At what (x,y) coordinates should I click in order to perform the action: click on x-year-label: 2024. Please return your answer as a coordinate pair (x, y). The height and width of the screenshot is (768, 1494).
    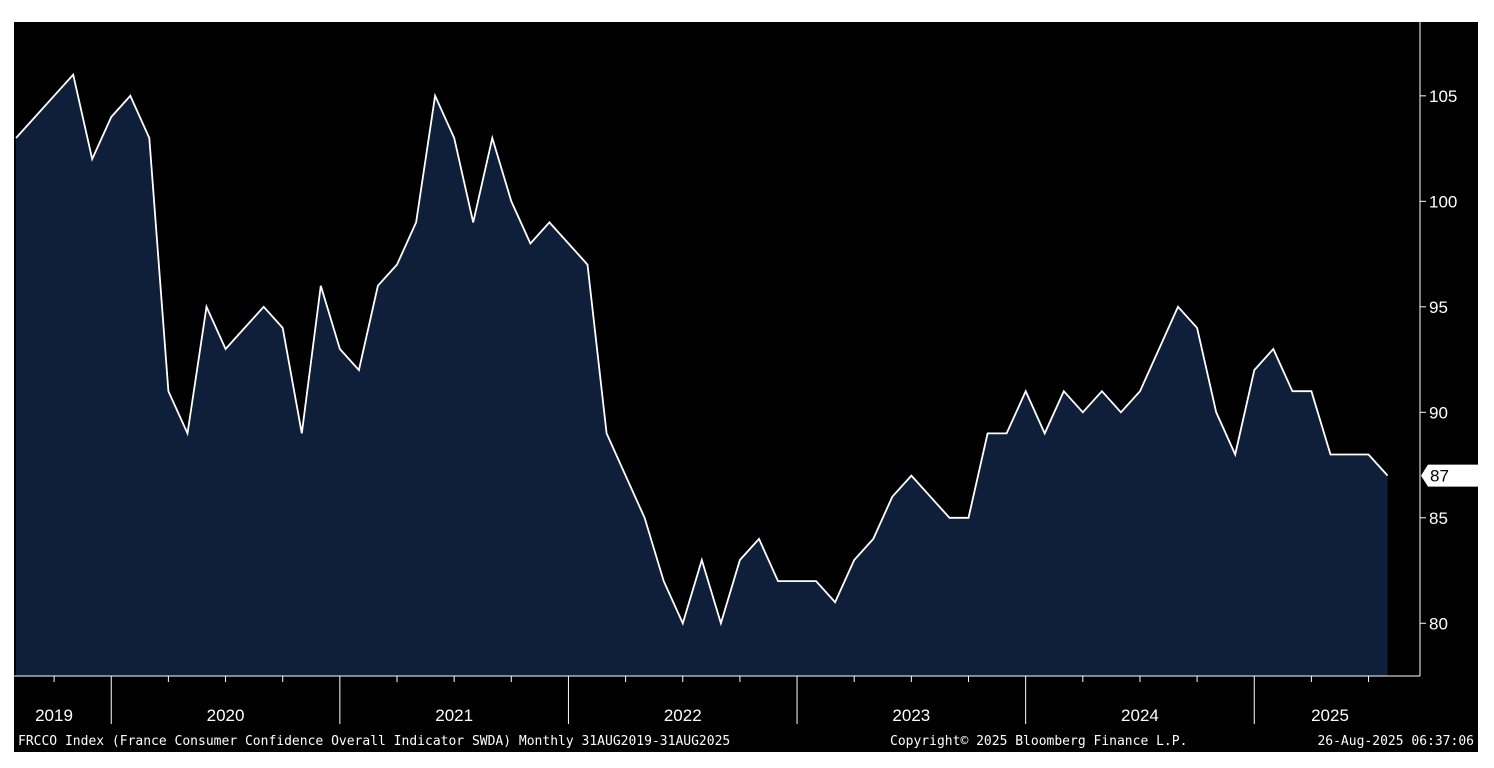
    Looking at the image, I should click on (1140, 715).